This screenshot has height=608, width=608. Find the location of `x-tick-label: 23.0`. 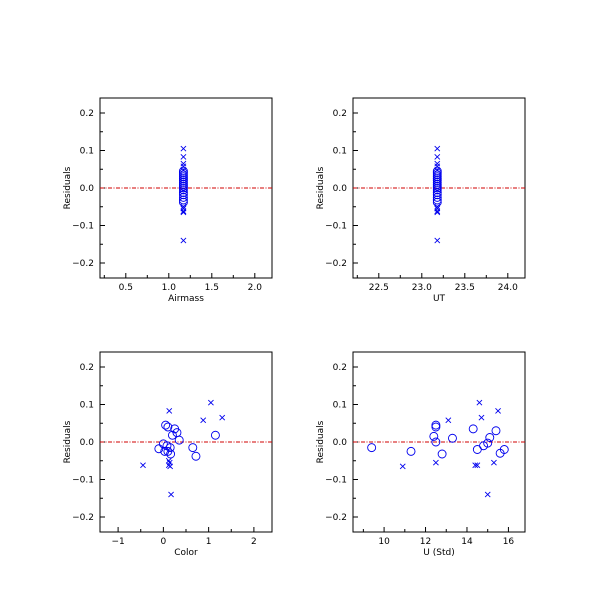

x-tick-label: 23.0 is located at coordinates (422, 288).